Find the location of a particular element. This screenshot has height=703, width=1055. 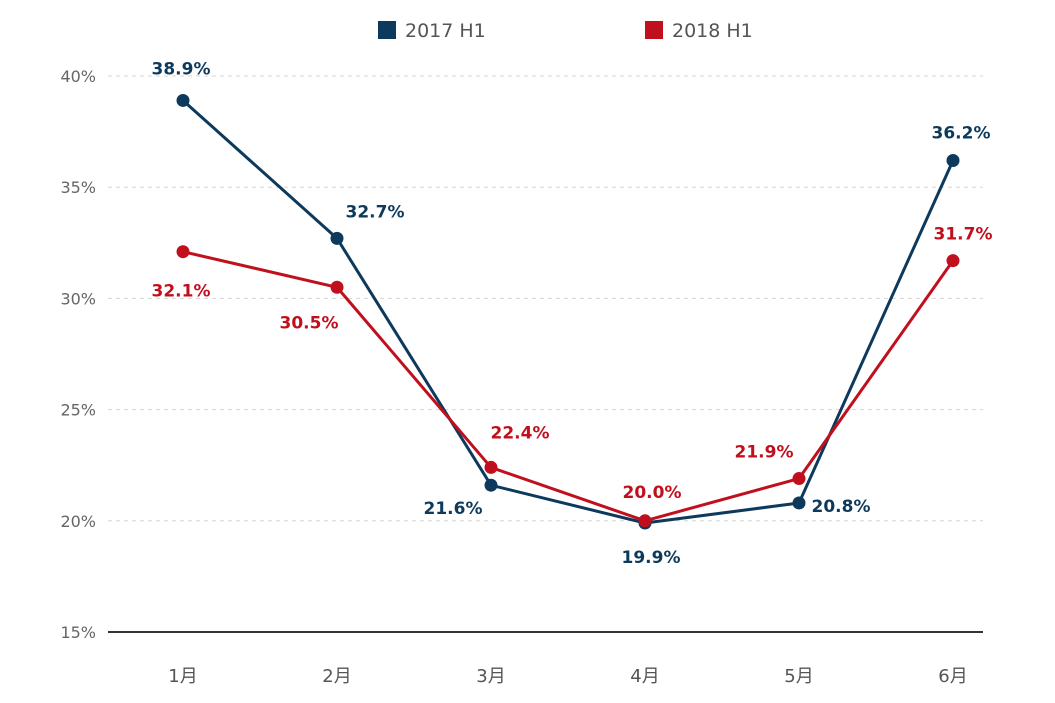

y-tick-label: 30% is located at coordinates (78, 298).